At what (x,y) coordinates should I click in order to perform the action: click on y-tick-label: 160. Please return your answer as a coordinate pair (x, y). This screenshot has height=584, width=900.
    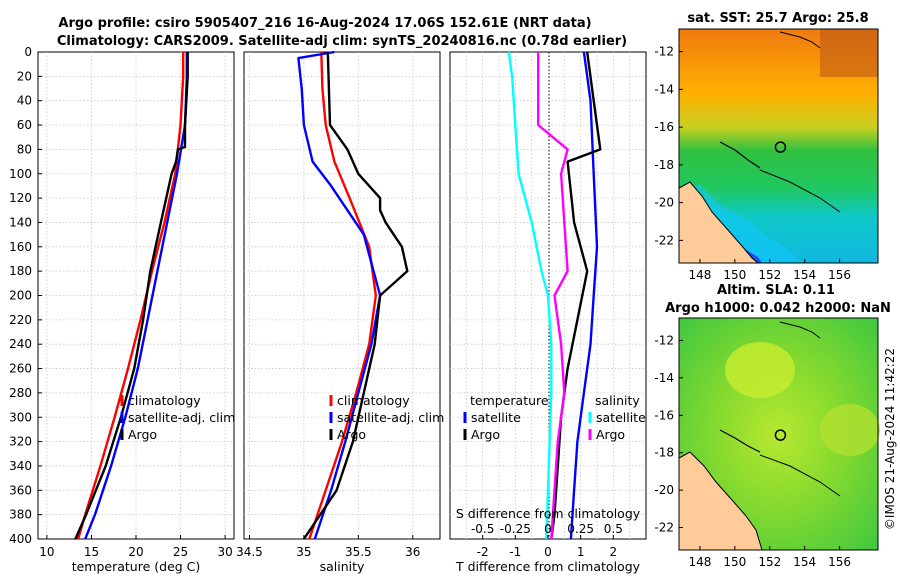
    Looking at the image, I should click on (20, 247).